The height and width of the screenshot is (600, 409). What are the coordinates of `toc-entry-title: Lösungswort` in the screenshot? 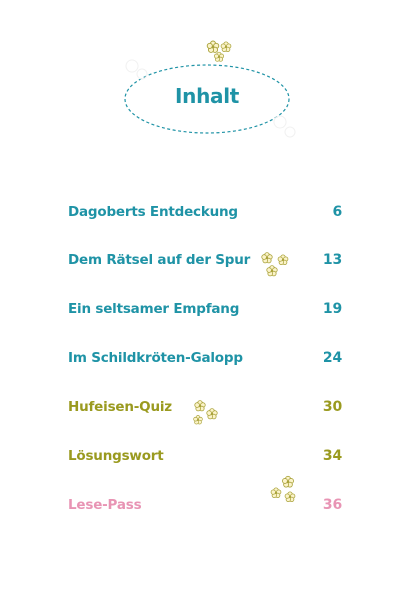 It's located at (116, 456).